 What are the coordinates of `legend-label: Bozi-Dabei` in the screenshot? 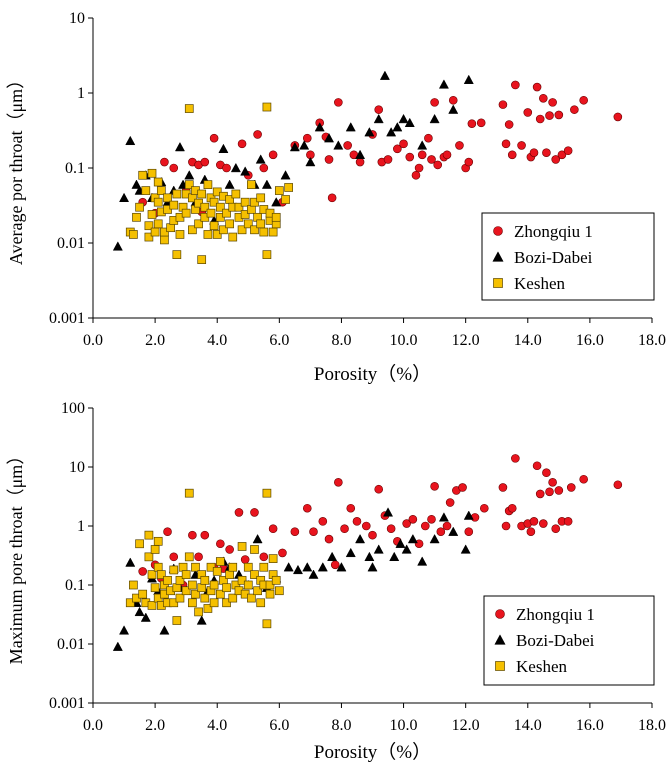 It's located at (555, 640).